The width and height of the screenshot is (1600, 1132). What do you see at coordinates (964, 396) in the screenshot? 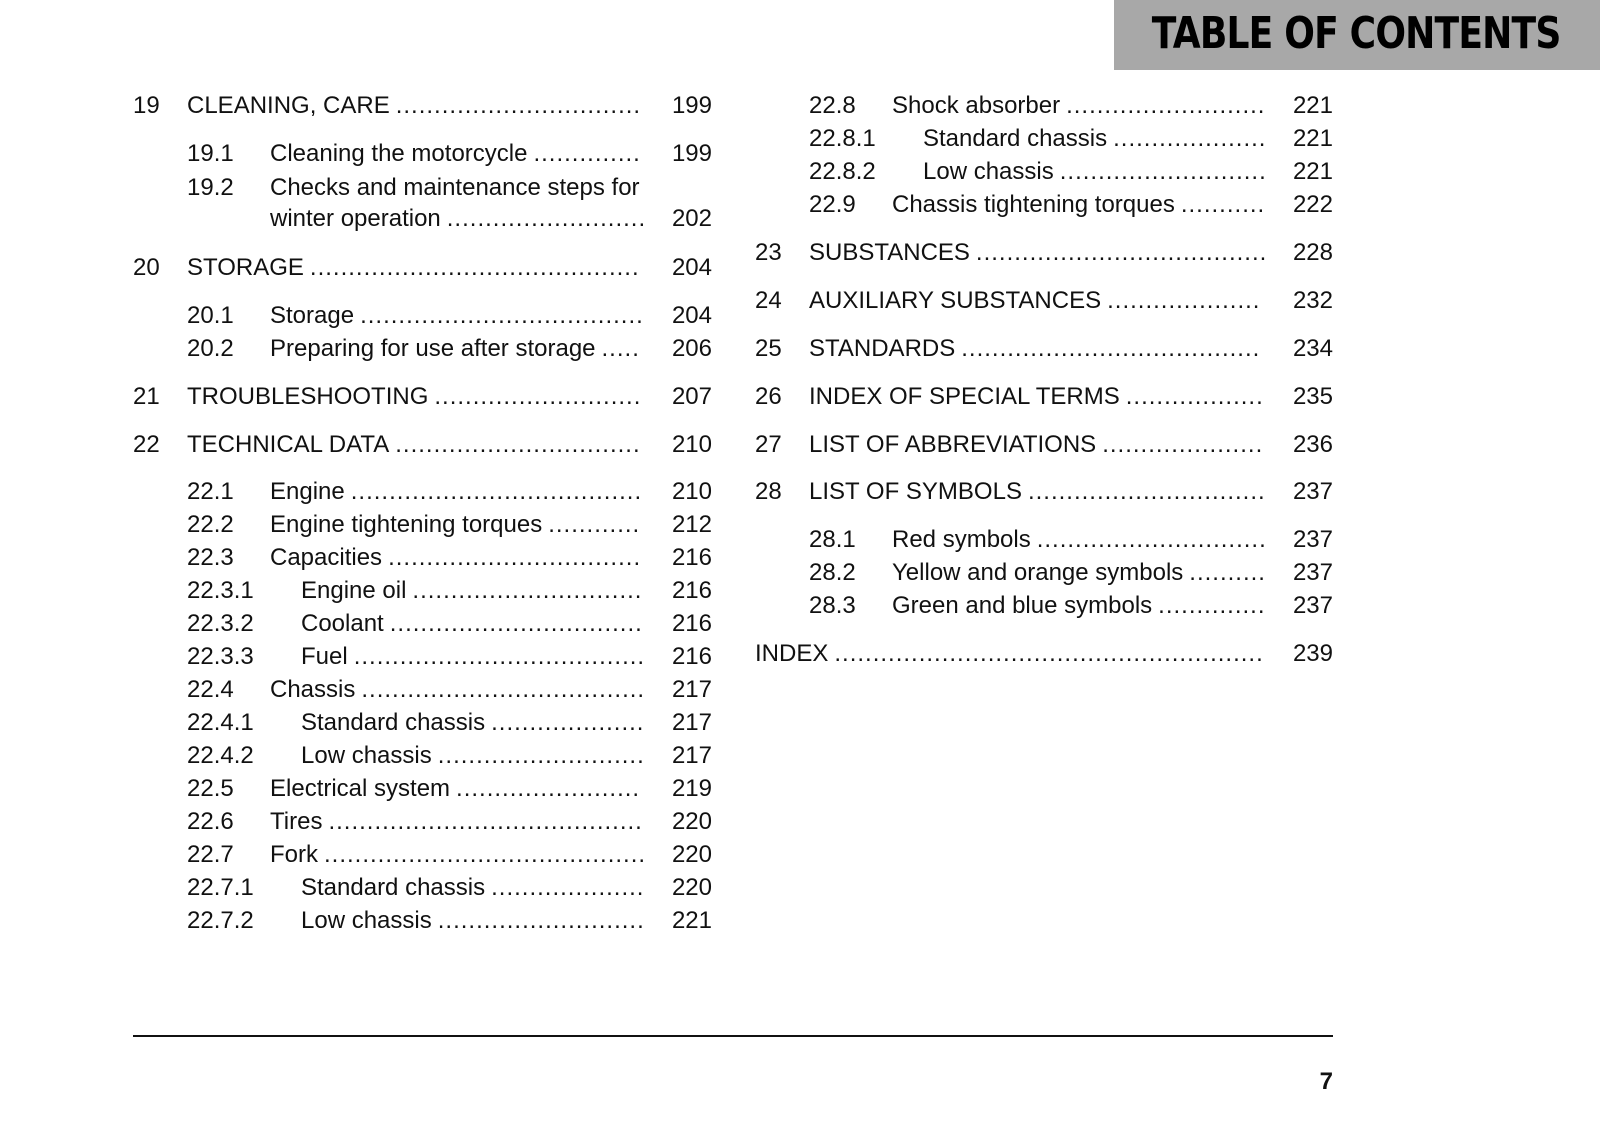
I see `entry-title: INDEX OF SPECIAL TERMS` at bounding box center [964, 396].